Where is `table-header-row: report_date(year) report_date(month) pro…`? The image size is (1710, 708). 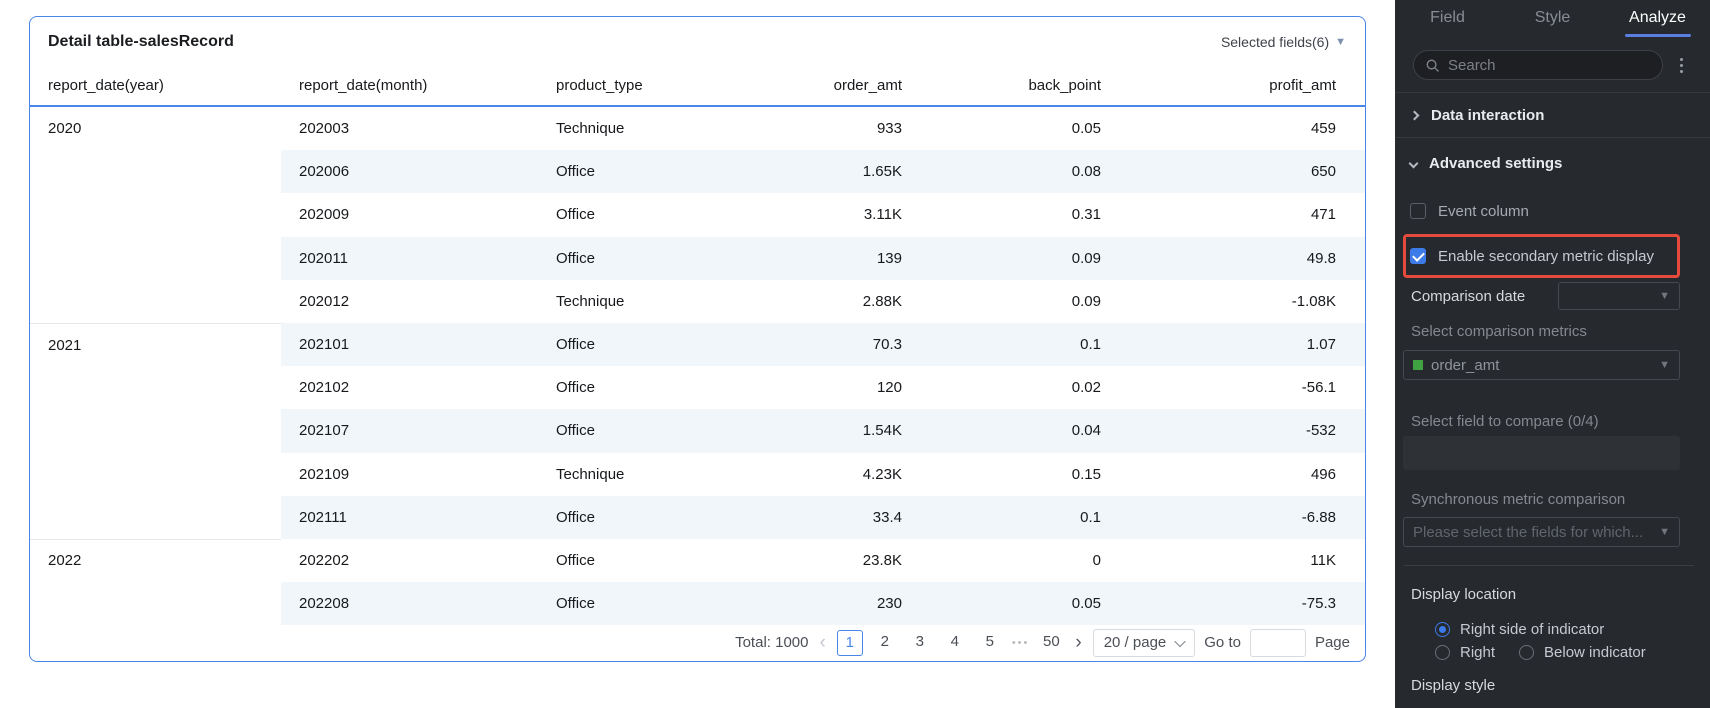 table-header-row: report_date(year) report_date(month) pro… is located at coordinates (697, 86).